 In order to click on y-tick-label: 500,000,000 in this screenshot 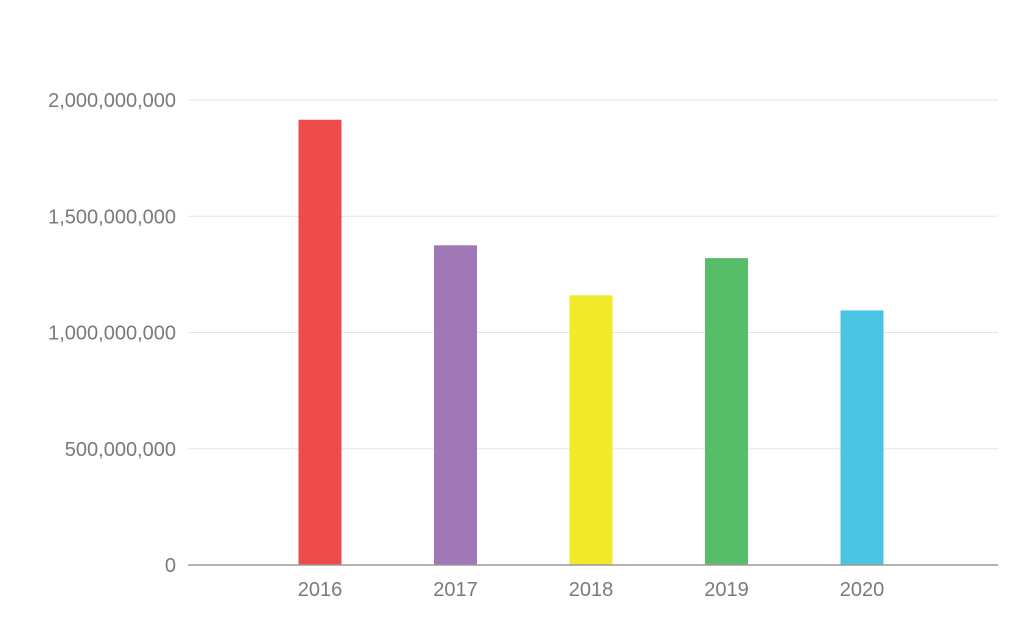, I will do `click(120, 450)`.